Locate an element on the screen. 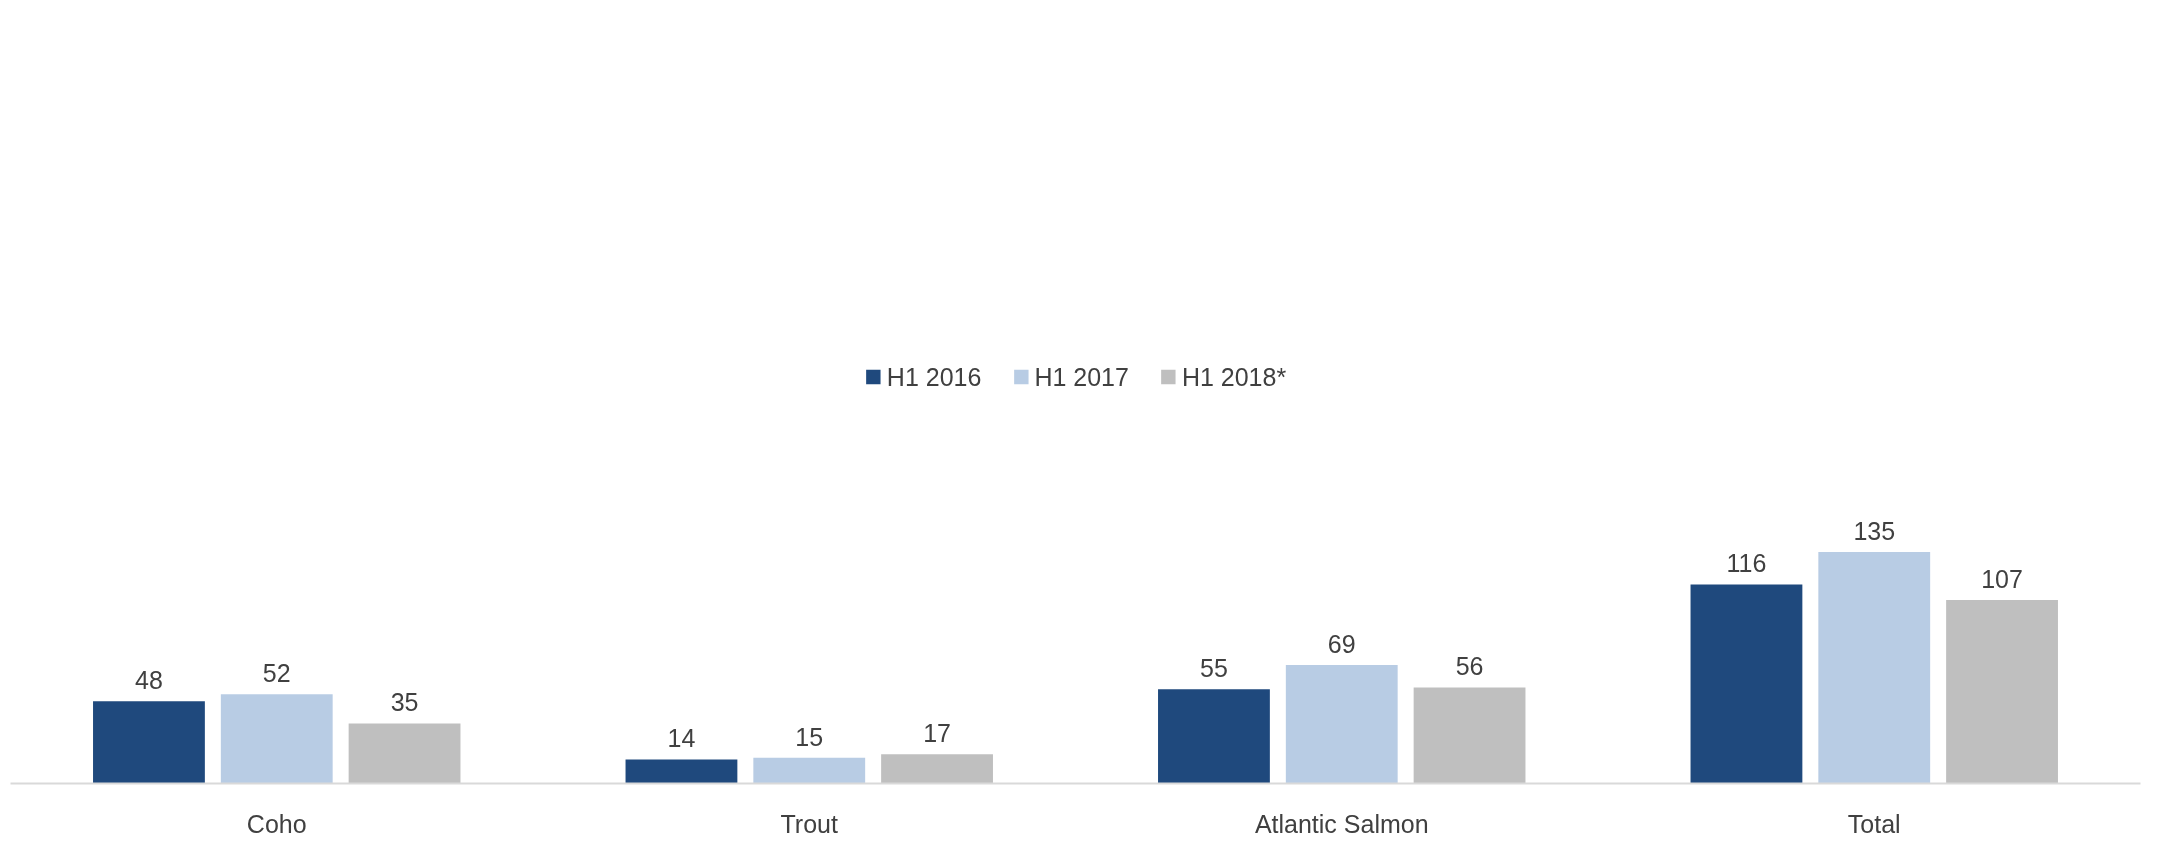 Image resolution: width=2160 pixels, height=849 pixels. legend-label: H1 2018* is located at coordinates (1234, 377).